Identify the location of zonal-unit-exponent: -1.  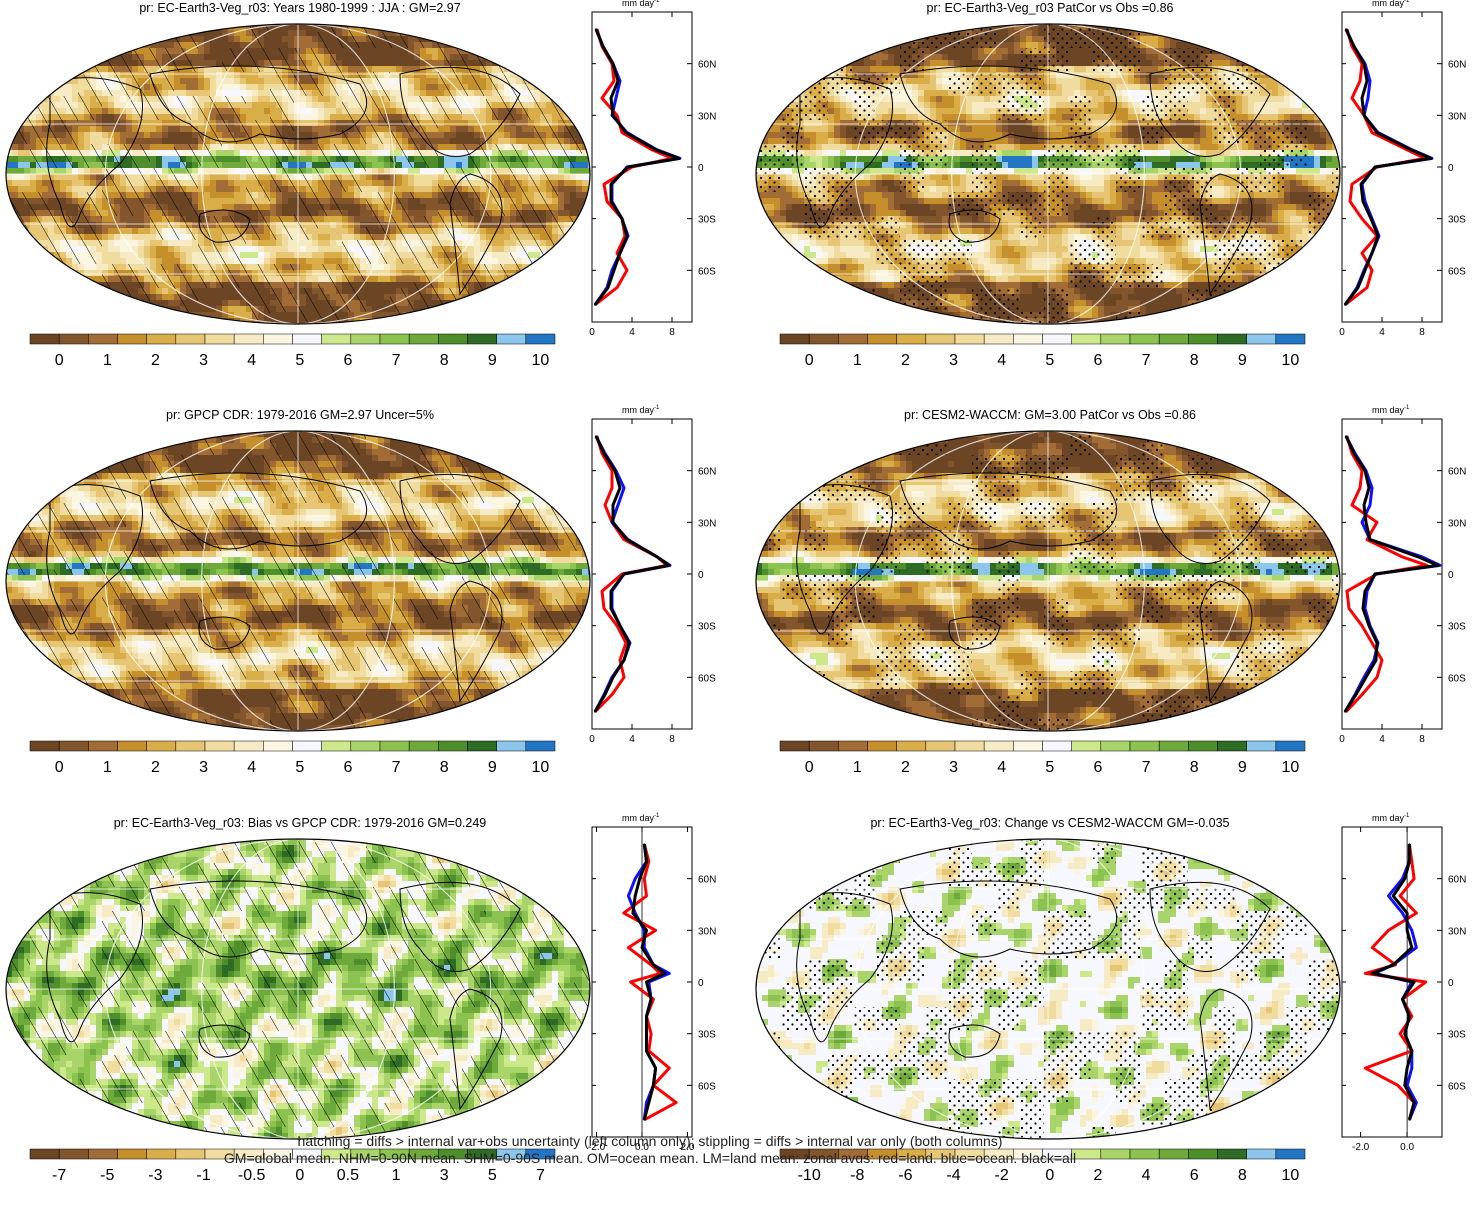
(1406, 816).